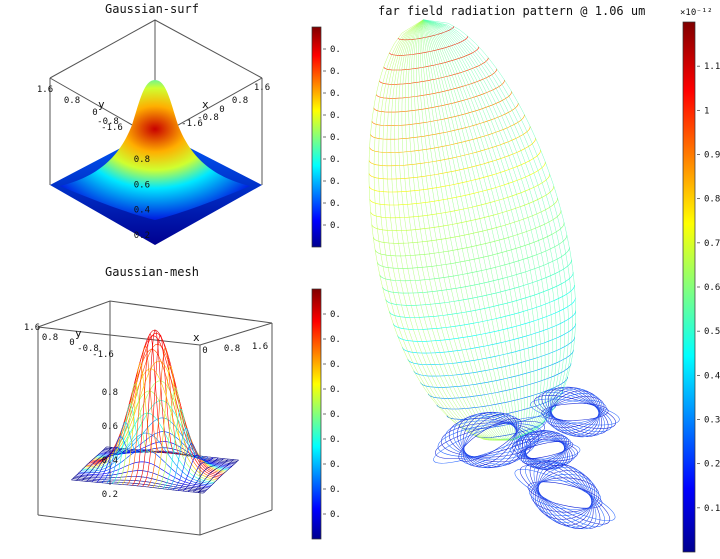  I want to click on colorbar-tick-label: 1, so click(706, 111).